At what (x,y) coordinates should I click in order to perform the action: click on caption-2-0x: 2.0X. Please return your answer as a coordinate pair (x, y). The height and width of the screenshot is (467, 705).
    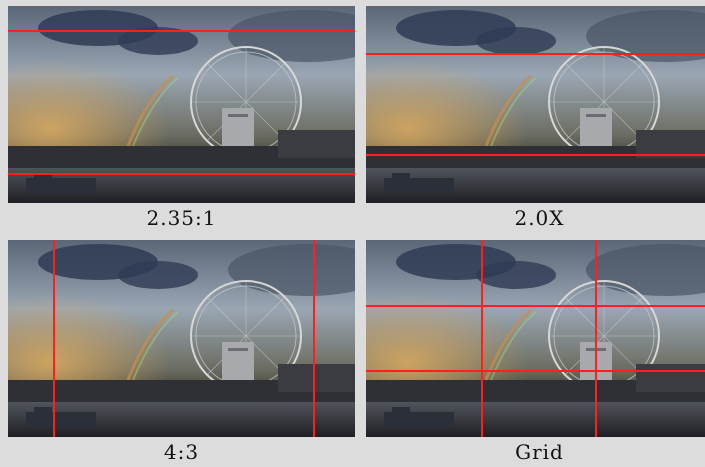
    Looking at the image, I should click on (539, 218).